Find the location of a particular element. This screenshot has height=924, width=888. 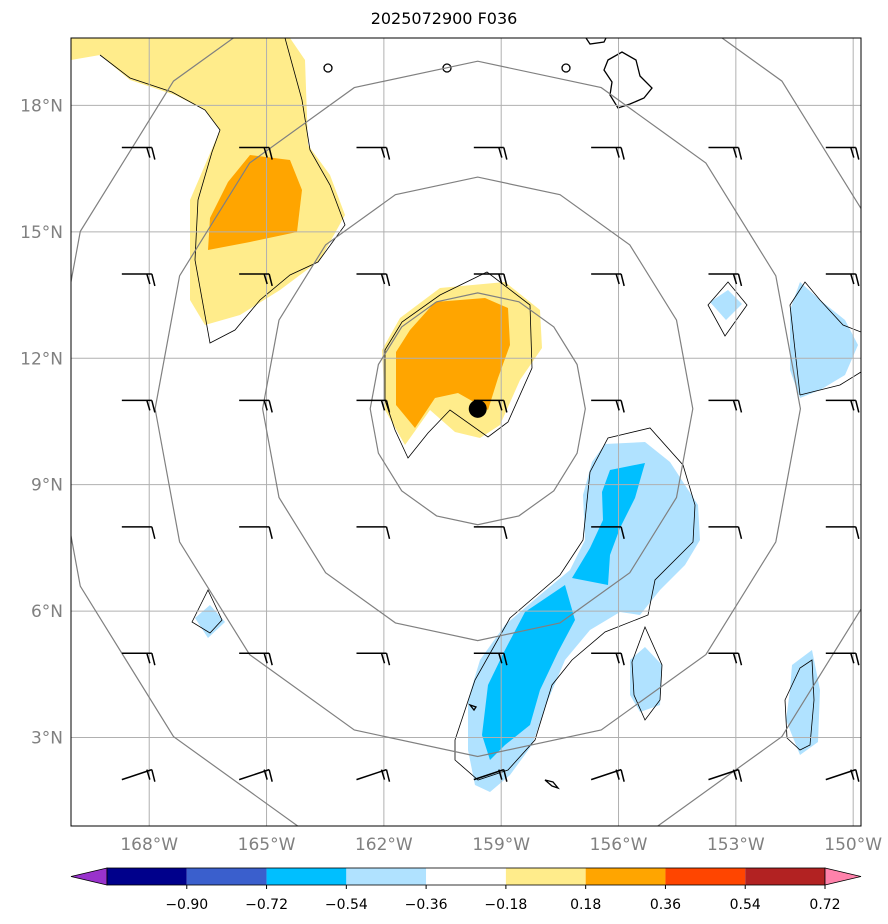

lat-tick-label: 3°N is located at coordinates (47, 739).